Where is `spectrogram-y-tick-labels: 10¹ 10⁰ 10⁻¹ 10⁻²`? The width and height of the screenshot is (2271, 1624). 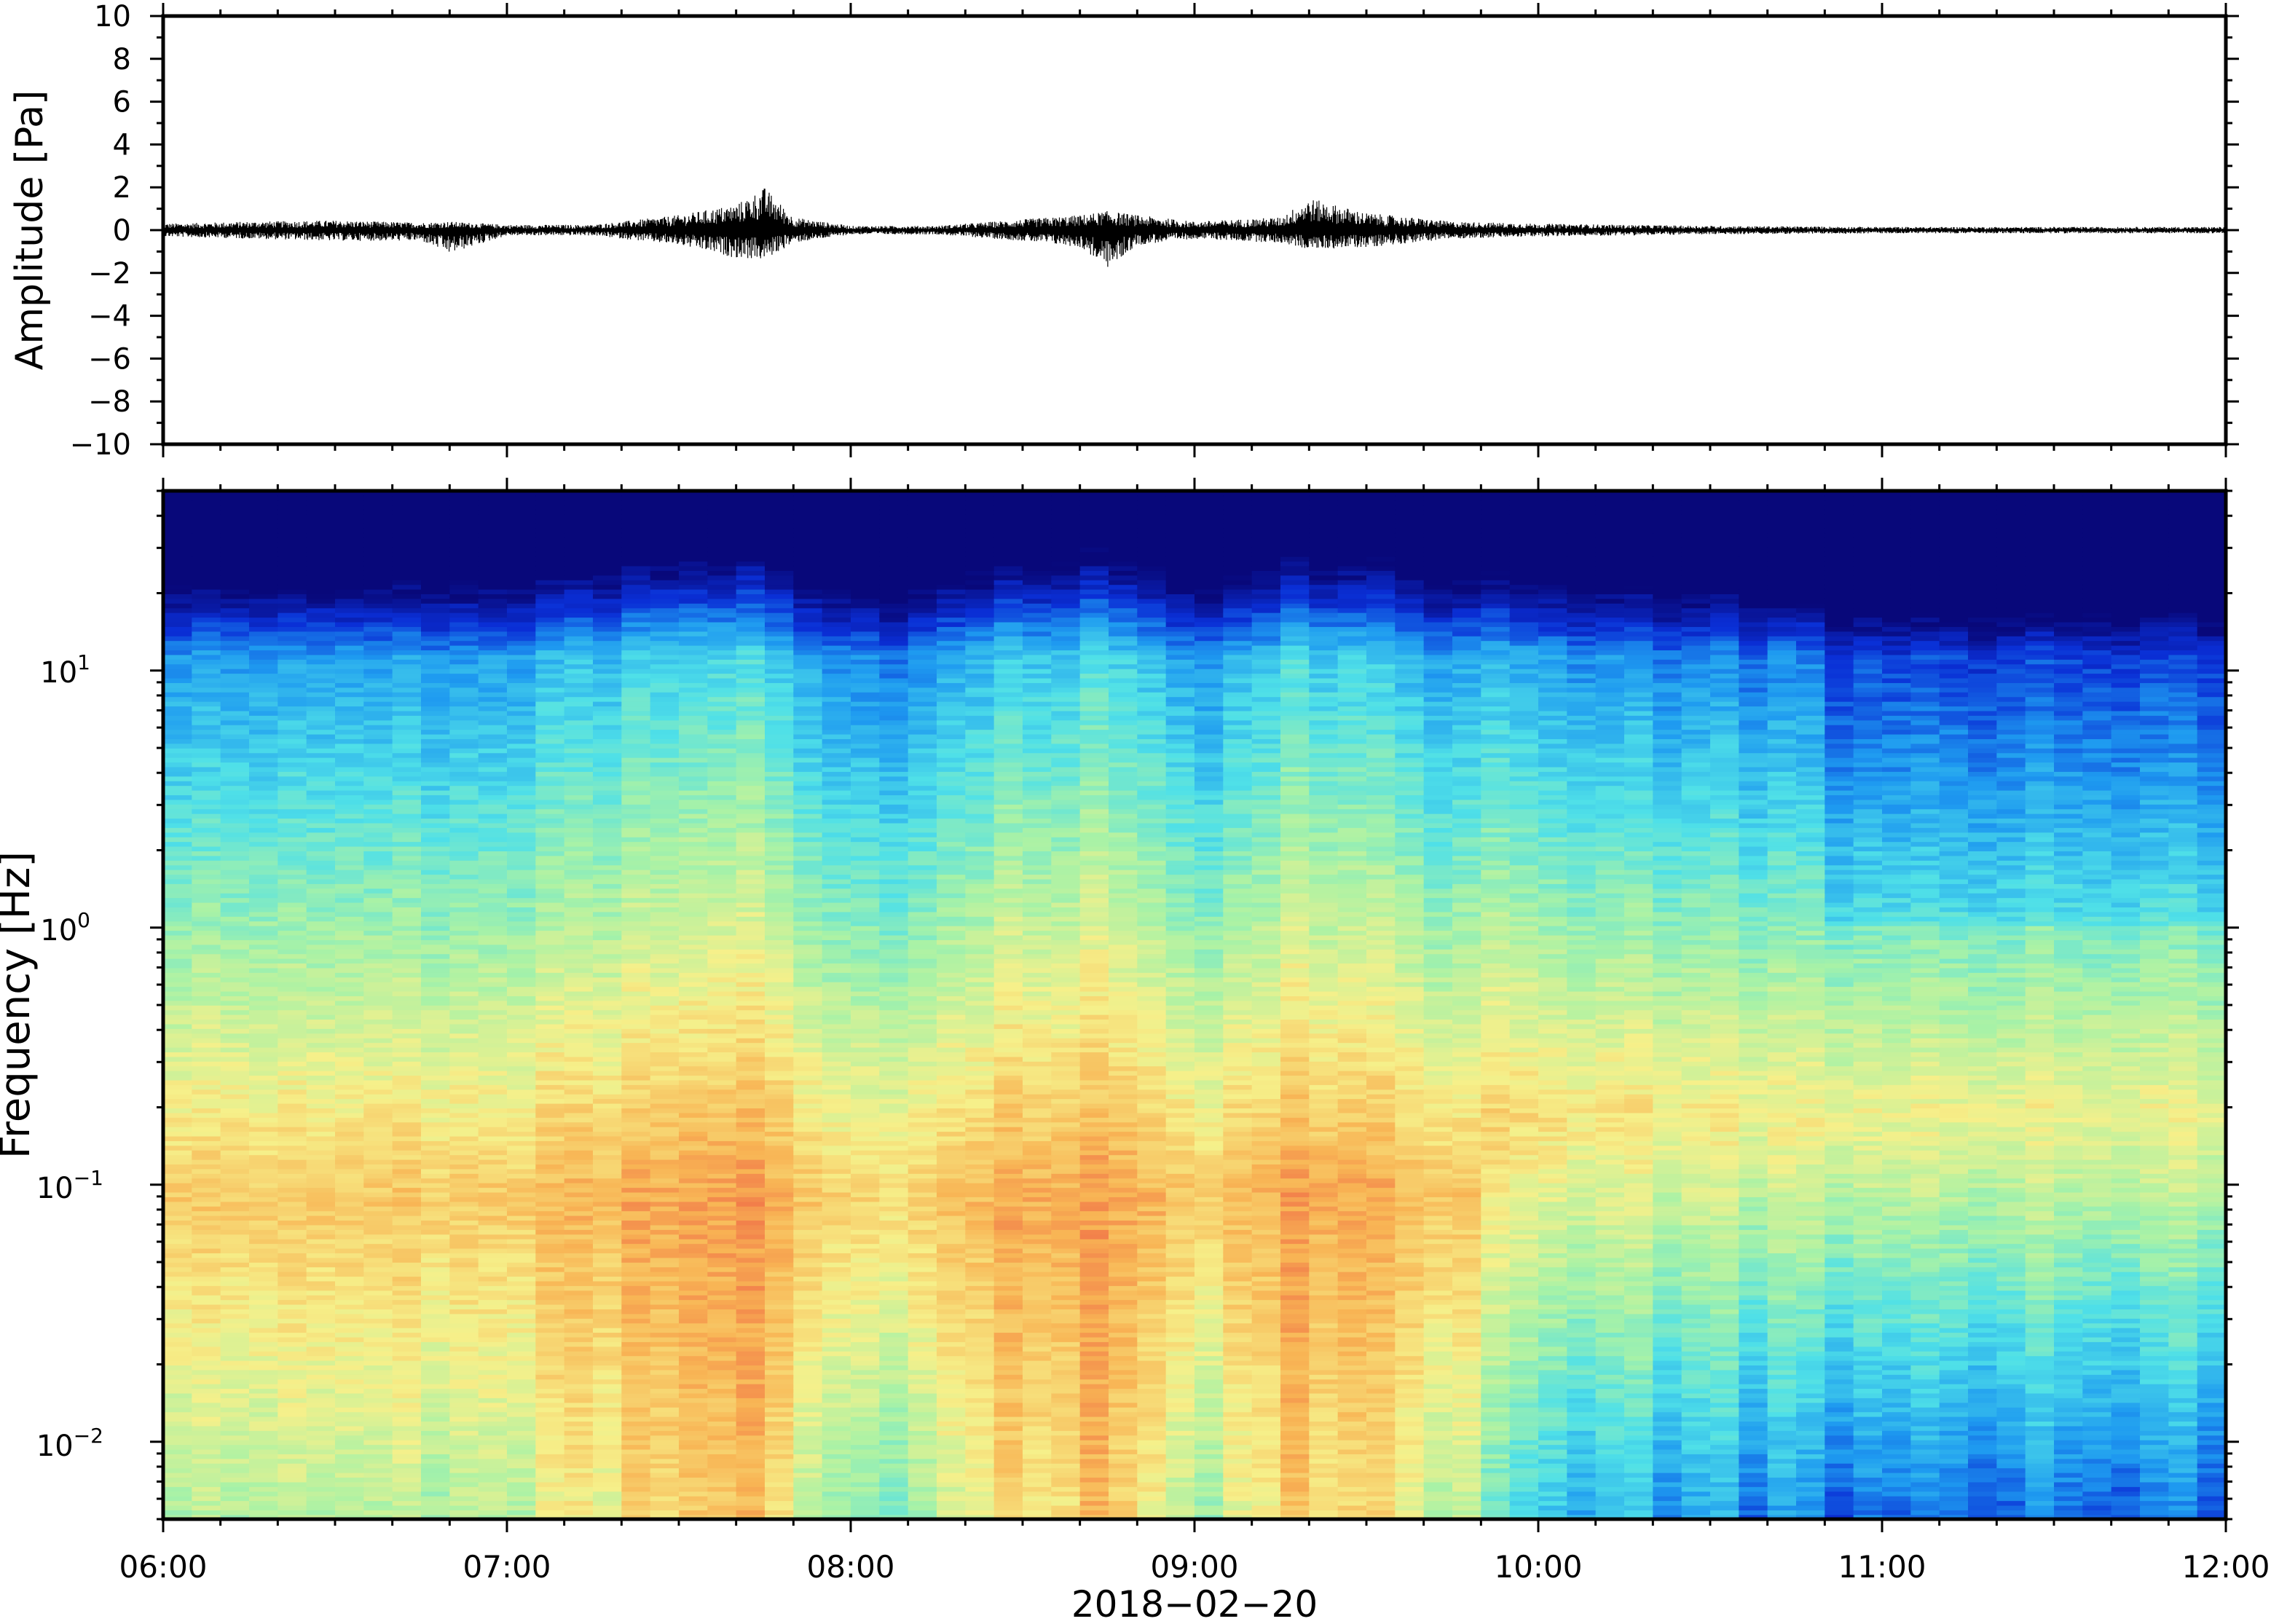 spectrogram-y-tick-labels: 10¹ 10⁰ 10⁻¹ 10⁻² is located at coordinates (69, 1056).